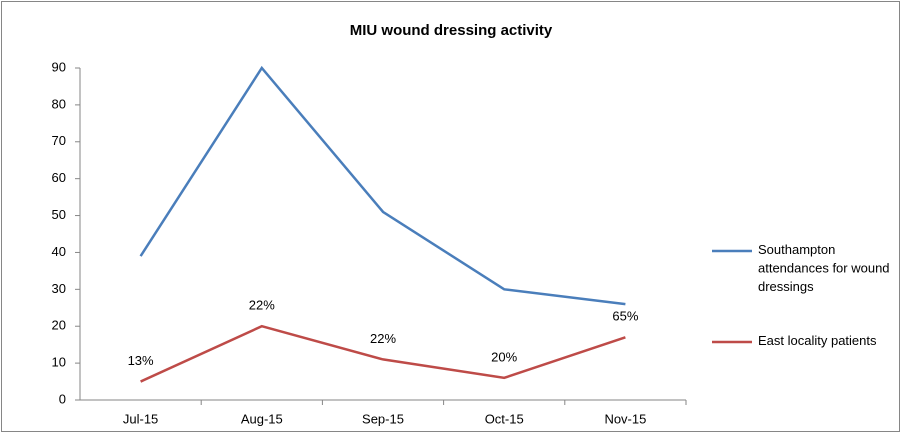 The image size is (902, 434). I want to click on y-tick-label: 50, so click(59, 214).